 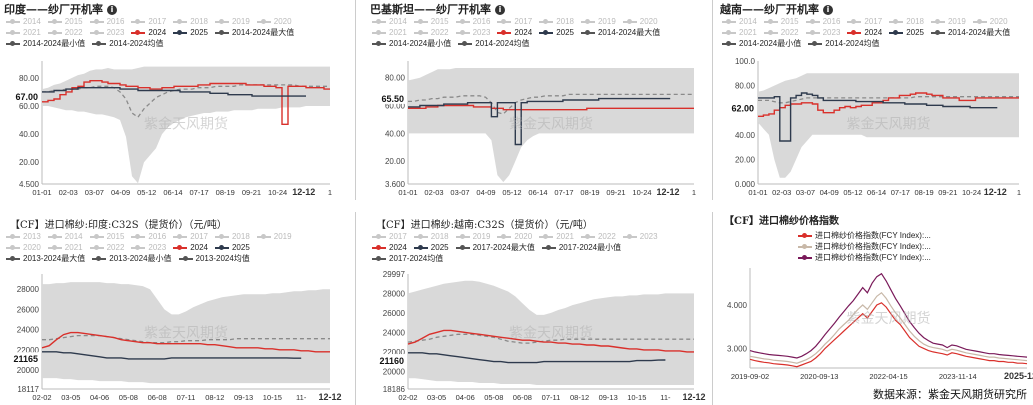 I want to click on legend-item: 2013-2024最小值, so click(x=132, y=258).